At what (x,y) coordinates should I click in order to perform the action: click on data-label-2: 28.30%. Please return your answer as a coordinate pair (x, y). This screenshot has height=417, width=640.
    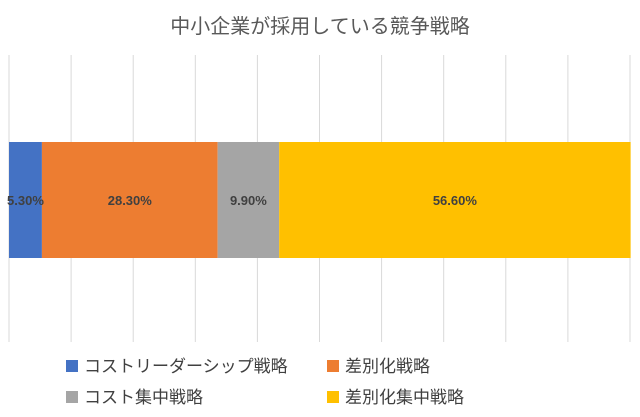
    Looking at the image, I should click on (130, 200).